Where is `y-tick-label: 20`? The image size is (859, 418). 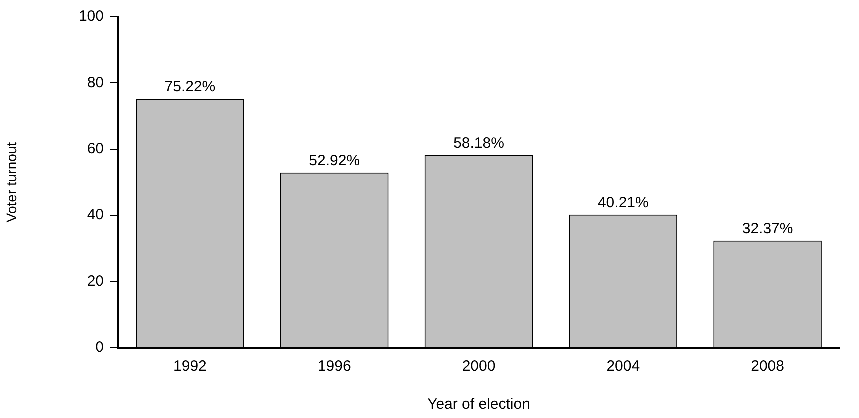
y-tick-label: 20 is located at coordinates (95, 281).